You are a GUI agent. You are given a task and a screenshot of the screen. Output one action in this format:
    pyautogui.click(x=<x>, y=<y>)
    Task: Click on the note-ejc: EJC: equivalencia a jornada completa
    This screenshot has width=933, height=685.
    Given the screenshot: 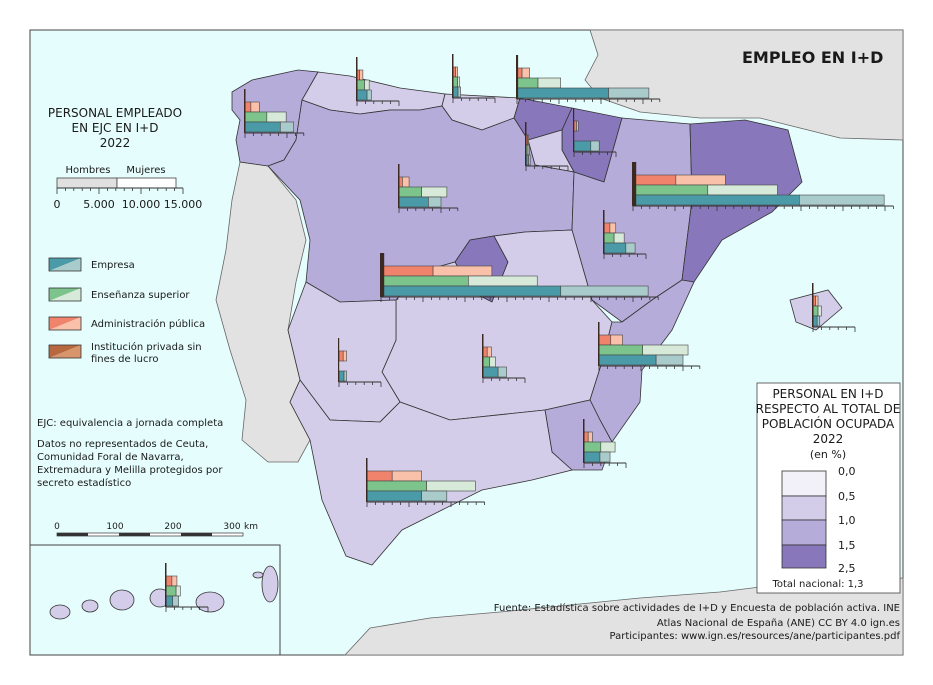 What is the action you would take?
    pyautogui.click(x=130, y=423)
    